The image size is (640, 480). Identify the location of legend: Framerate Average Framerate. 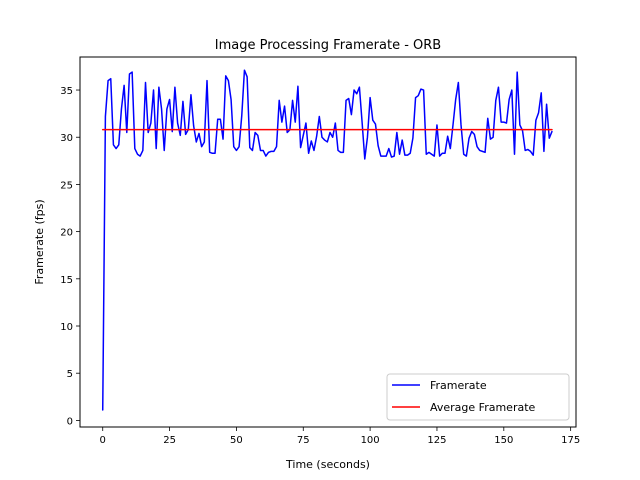
(478, 397).